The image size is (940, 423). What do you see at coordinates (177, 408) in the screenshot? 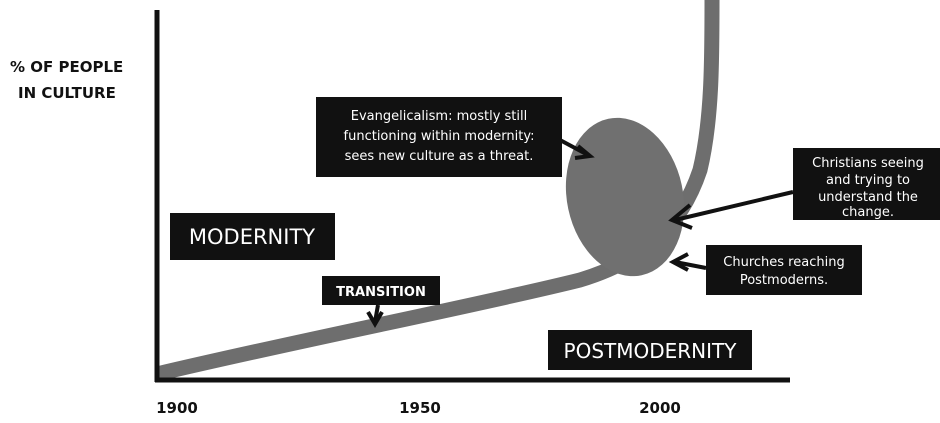
I see `x-tick-label: 1900` at bounding box center [177, 408].